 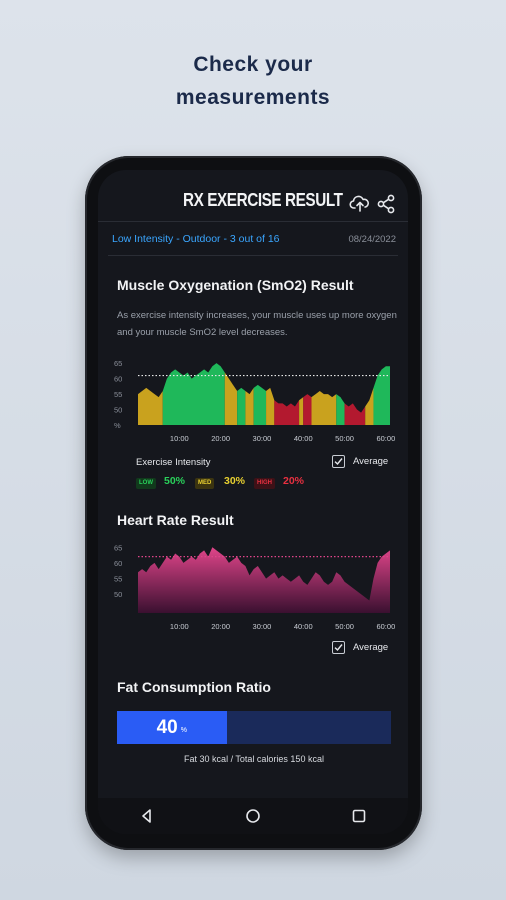 I want to click on fat-ratio-title: Fat Consumption Ratio, so click(x=194, y=687).